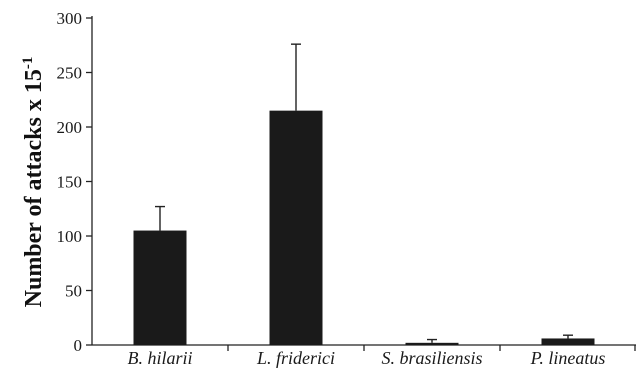  Describe the element at coordinates (70, 18) in the screenshot. I see `y-tick-label-6: 300` at that location.